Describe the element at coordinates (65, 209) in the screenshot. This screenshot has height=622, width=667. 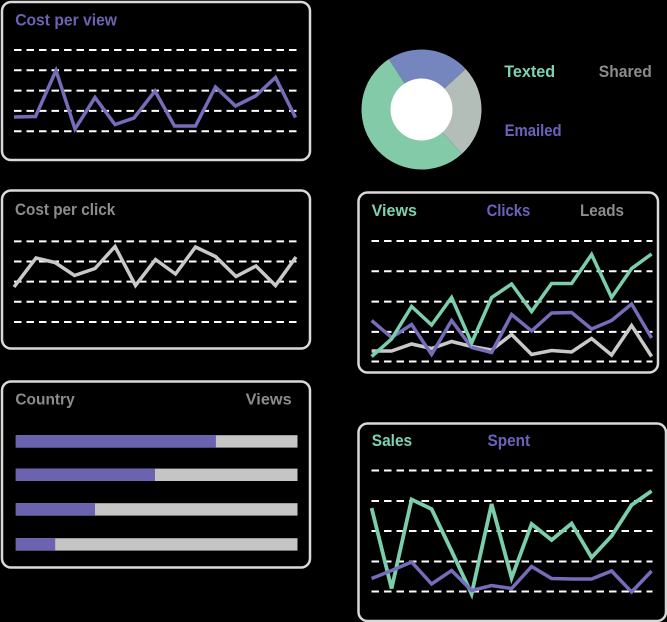
I see `svg-text: Cost per click` at that location.